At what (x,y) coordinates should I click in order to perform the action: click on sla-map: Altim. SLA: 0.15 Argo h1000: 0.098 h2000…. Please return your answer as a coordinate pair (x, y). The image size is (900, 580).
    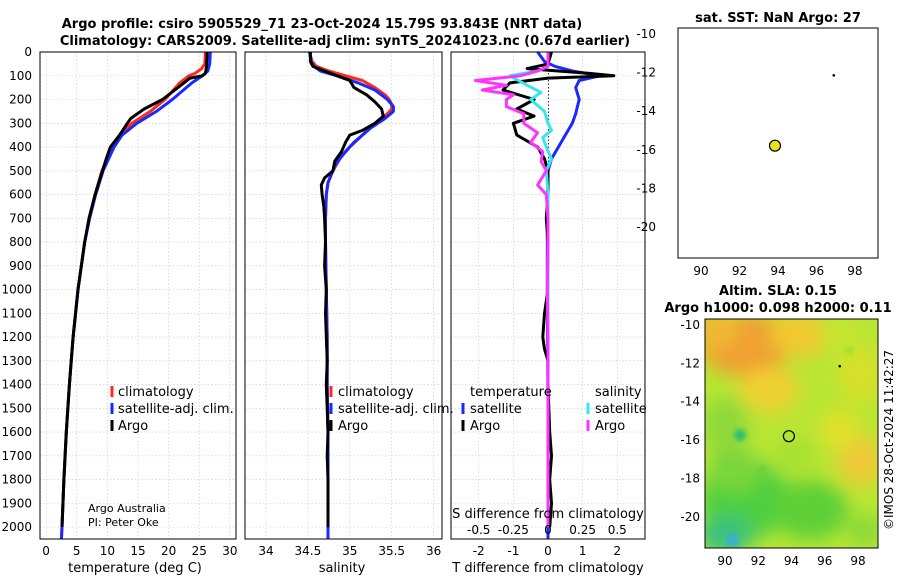
    Looking at the image, I should click on (777, 426).